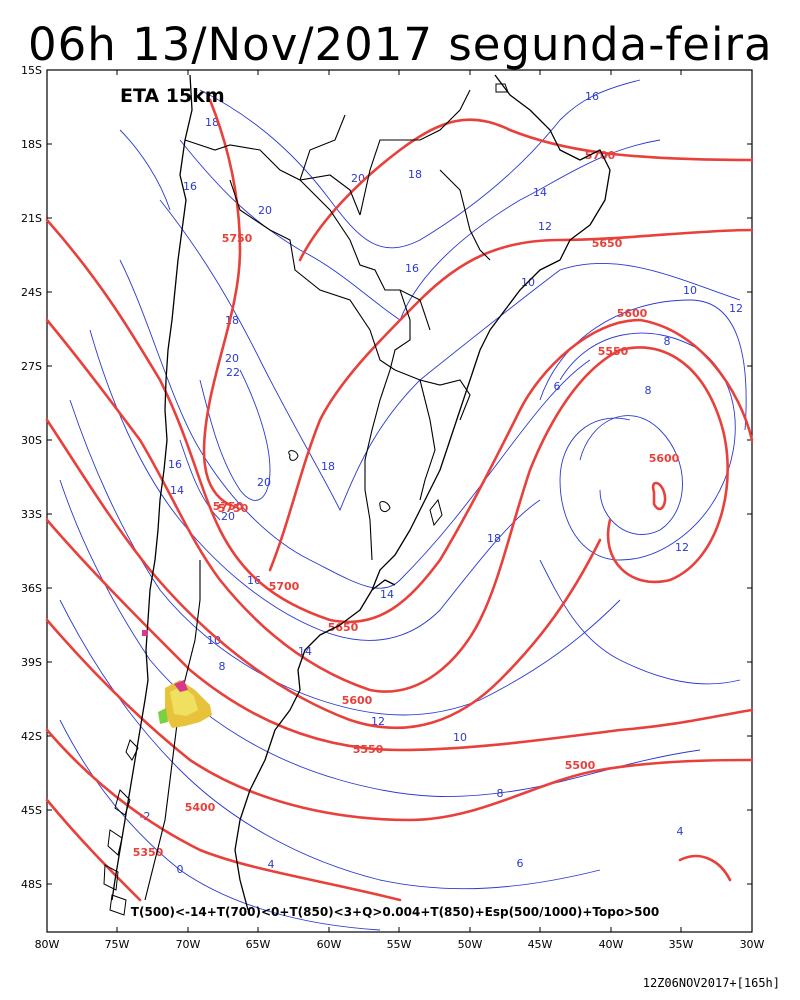  Describe the element at coordinates (31, 144) in the screenshot. I see `lat-label: 18S` at that location.